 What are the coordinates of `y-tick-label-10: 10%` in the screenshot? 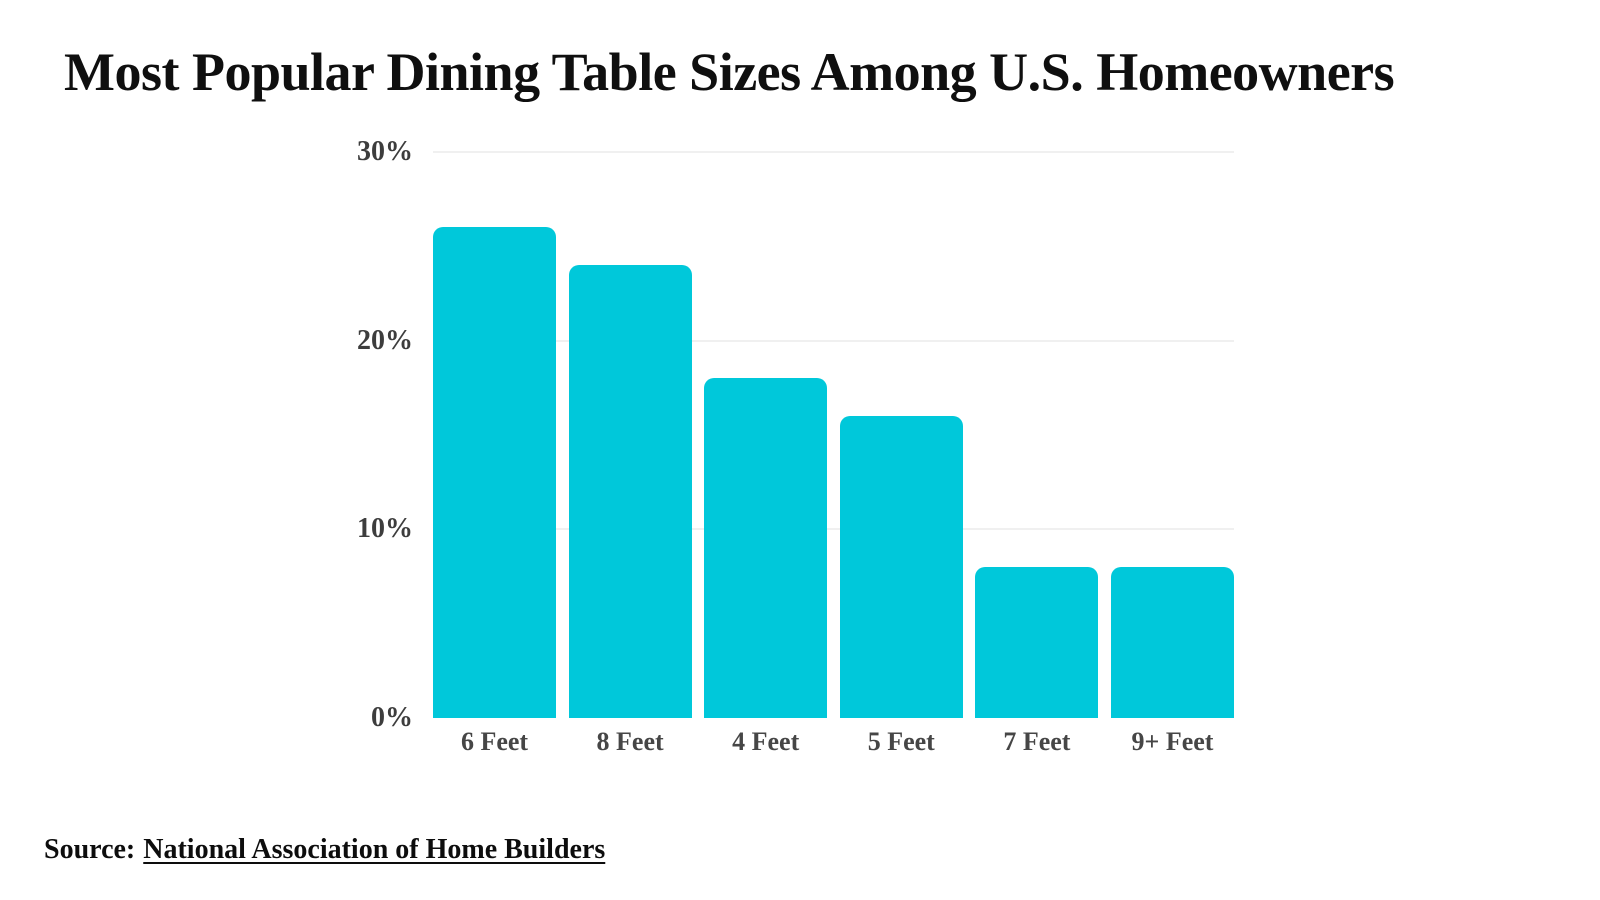 It's located at (385, 529).